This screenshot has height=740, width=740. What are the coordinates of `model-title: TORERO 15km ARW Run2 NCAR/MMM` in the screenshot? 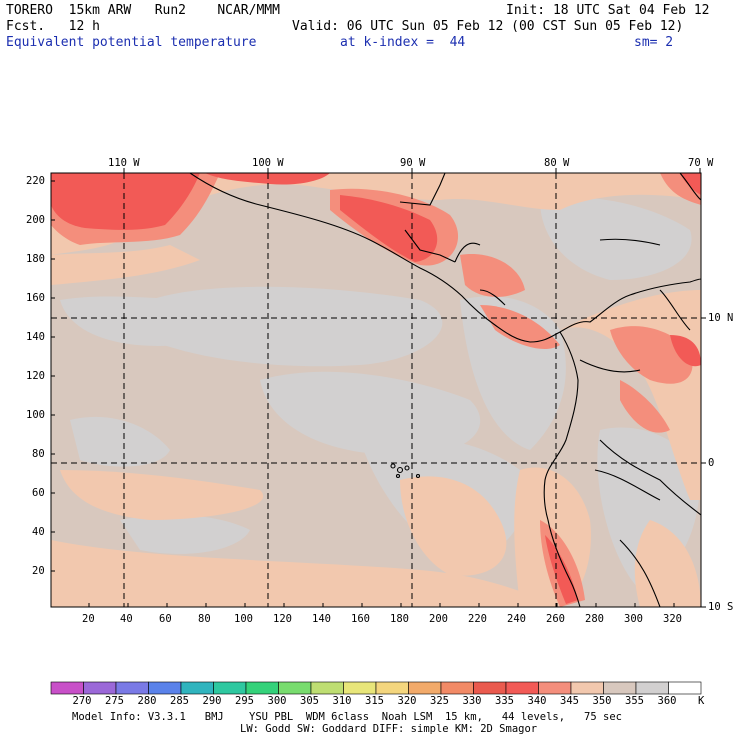 It's located at (143, 10).